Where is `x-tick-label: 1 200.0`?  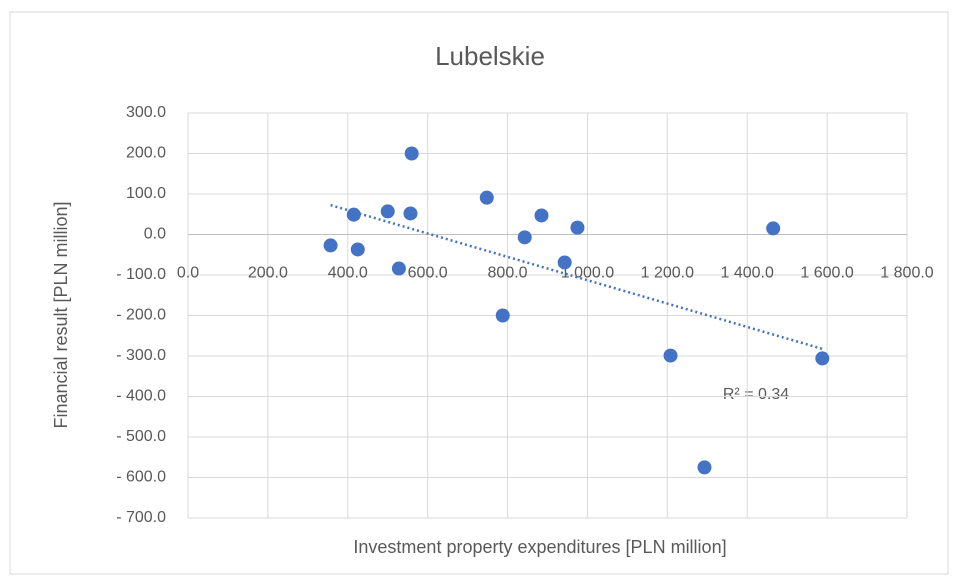
x-tick-label: 1 200.0 is located at coordinates (667, 273).